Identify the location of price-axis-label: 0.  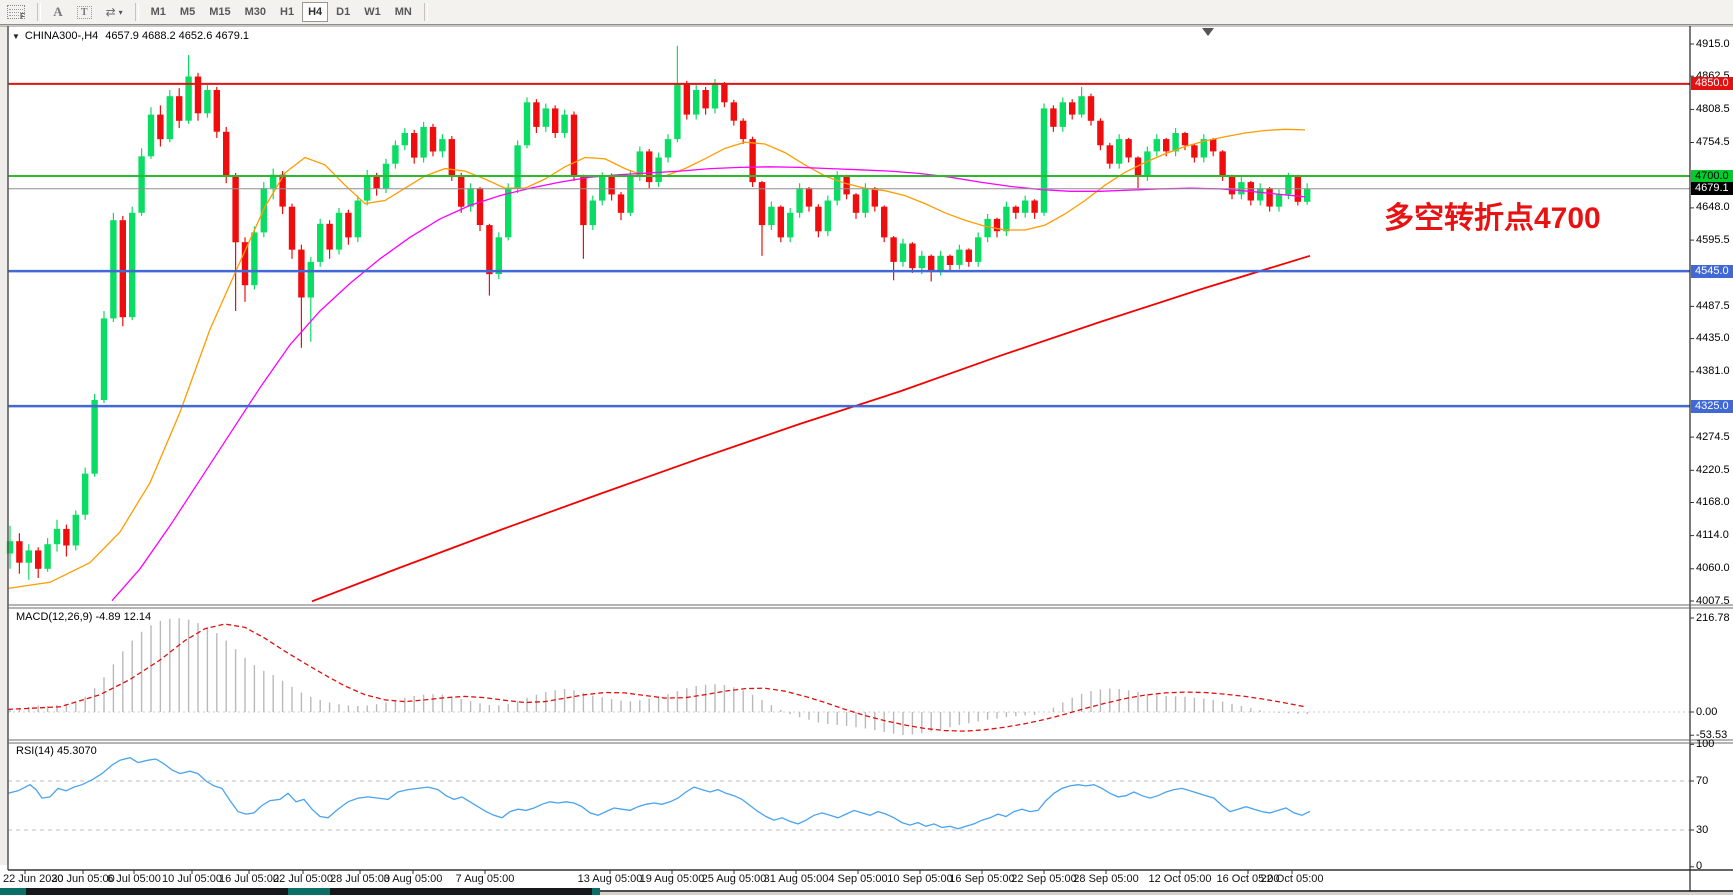
(1699, 866).